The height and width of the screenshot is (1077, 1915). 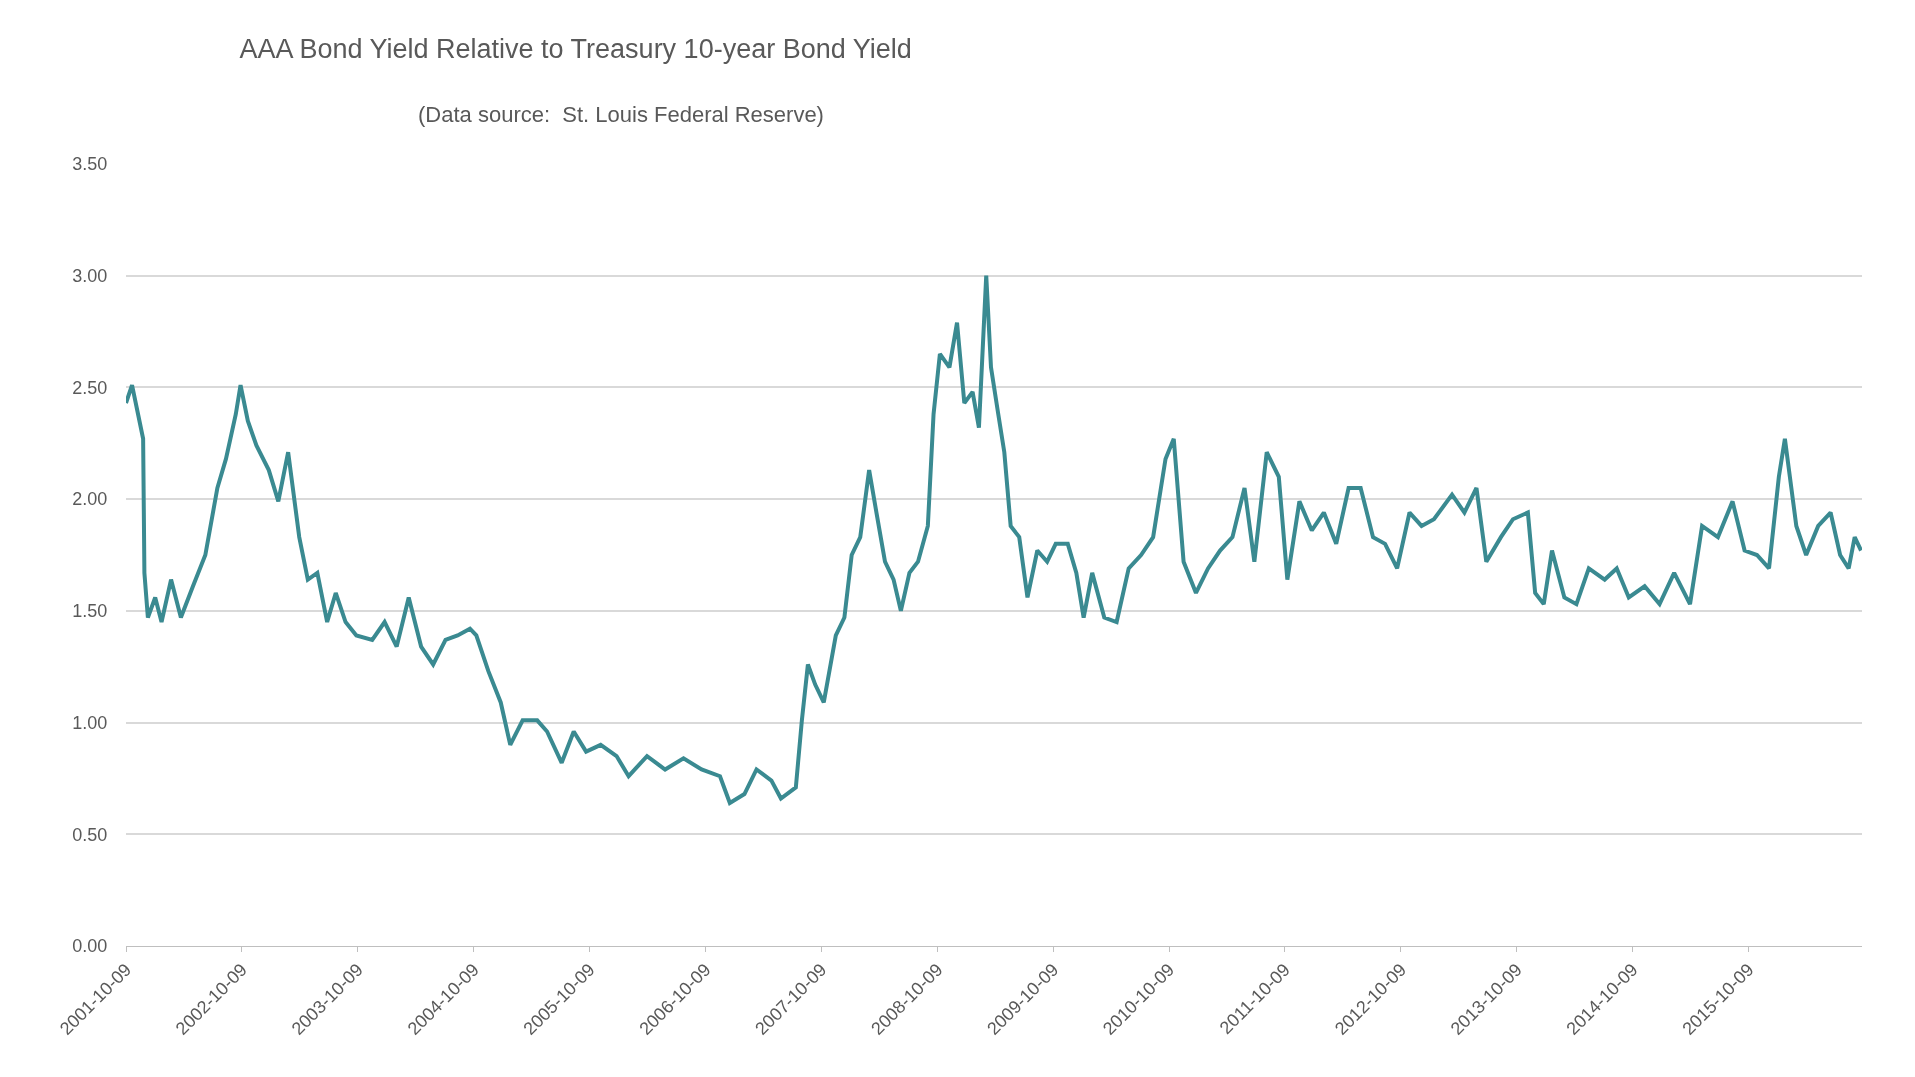 What do you see at coordinates (90, 499) in the screenshot?
I see `y-tick-label: 2.00` at bounding box center [90, 499].